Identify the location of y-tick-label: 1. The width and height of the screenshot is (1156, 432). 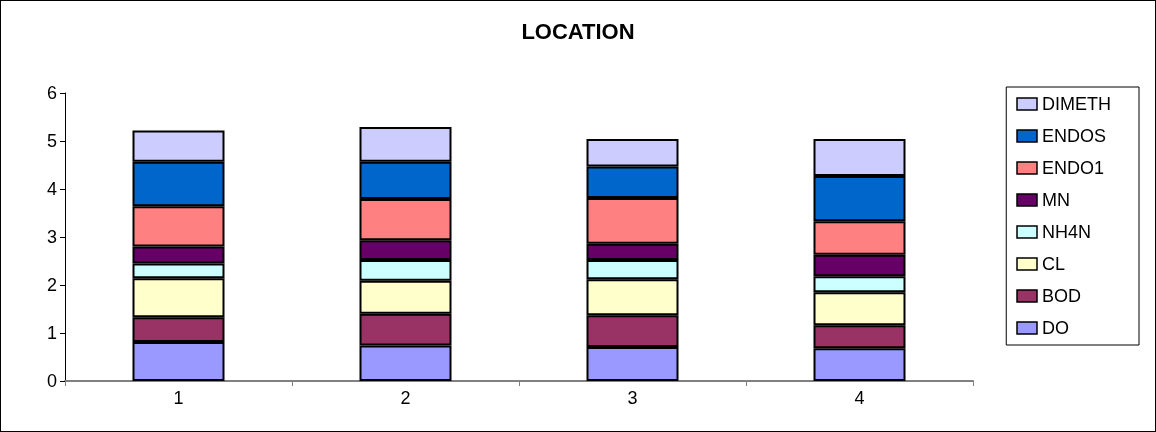
(51, 333).